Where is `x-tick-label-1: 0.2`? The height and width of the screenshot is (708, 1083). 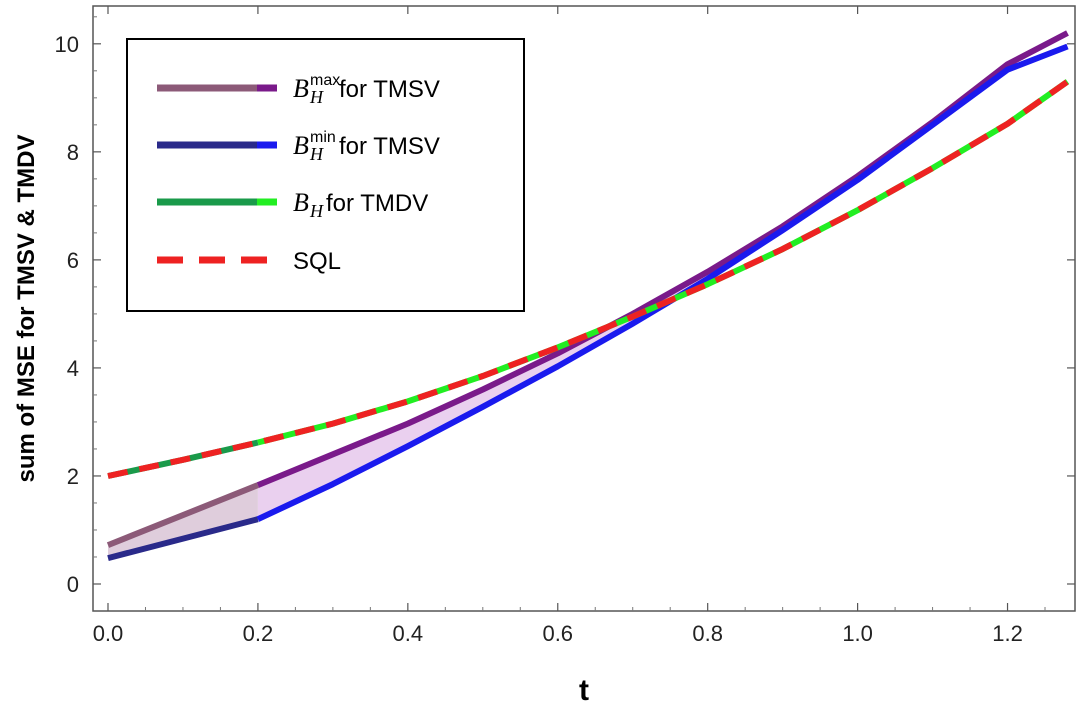
x-tick-label-1: 0.2 is located at coordinates (258, 633).